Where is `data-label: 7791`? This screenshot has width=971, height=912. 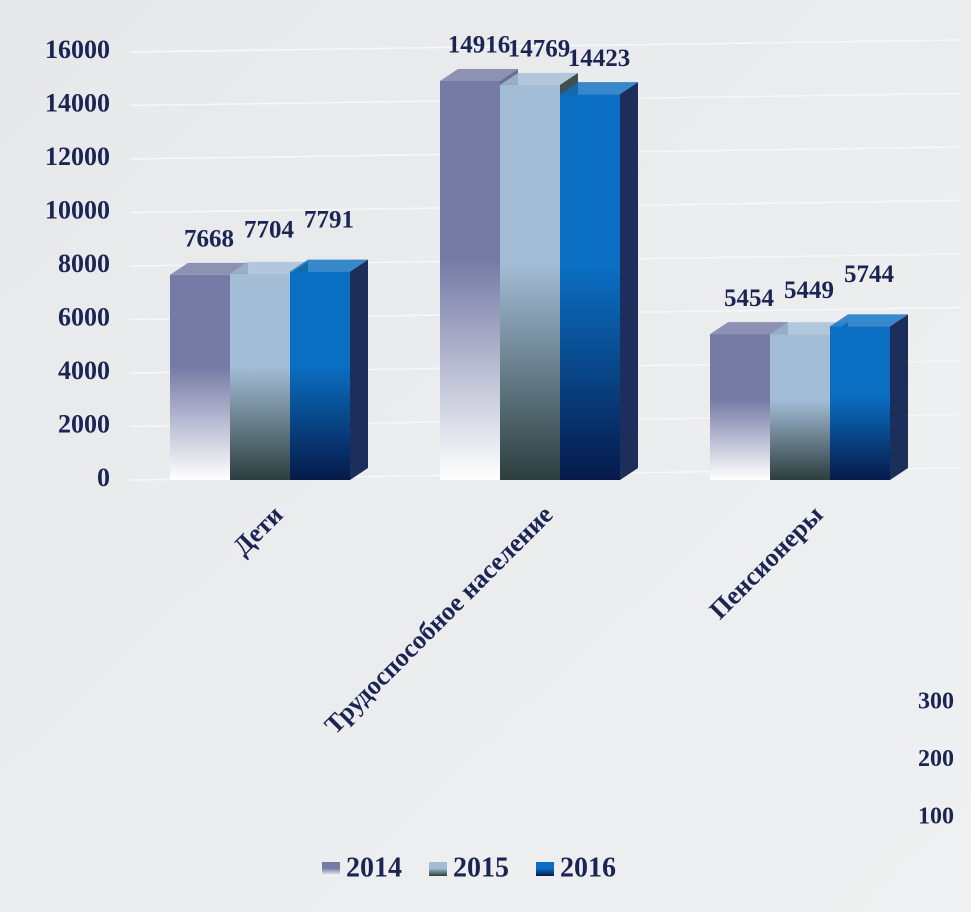
data-label: 7791 is located at coordinates (329, 219).